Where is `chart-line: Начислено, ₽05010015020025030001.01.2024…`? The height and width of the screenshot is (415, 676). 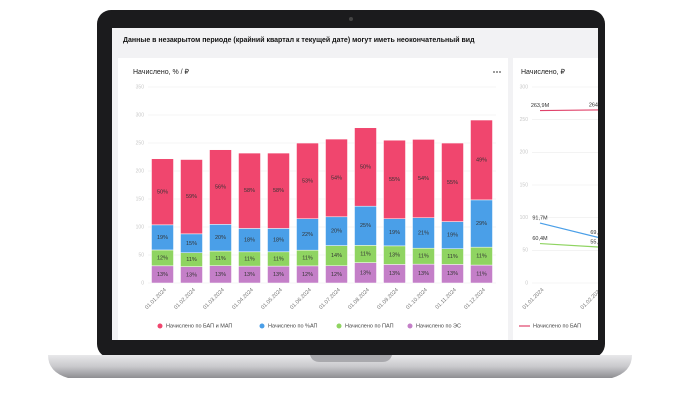
chart-line: Начислено, ₽05010015020025030001.01.2024… is located at coordinates (563, 198).